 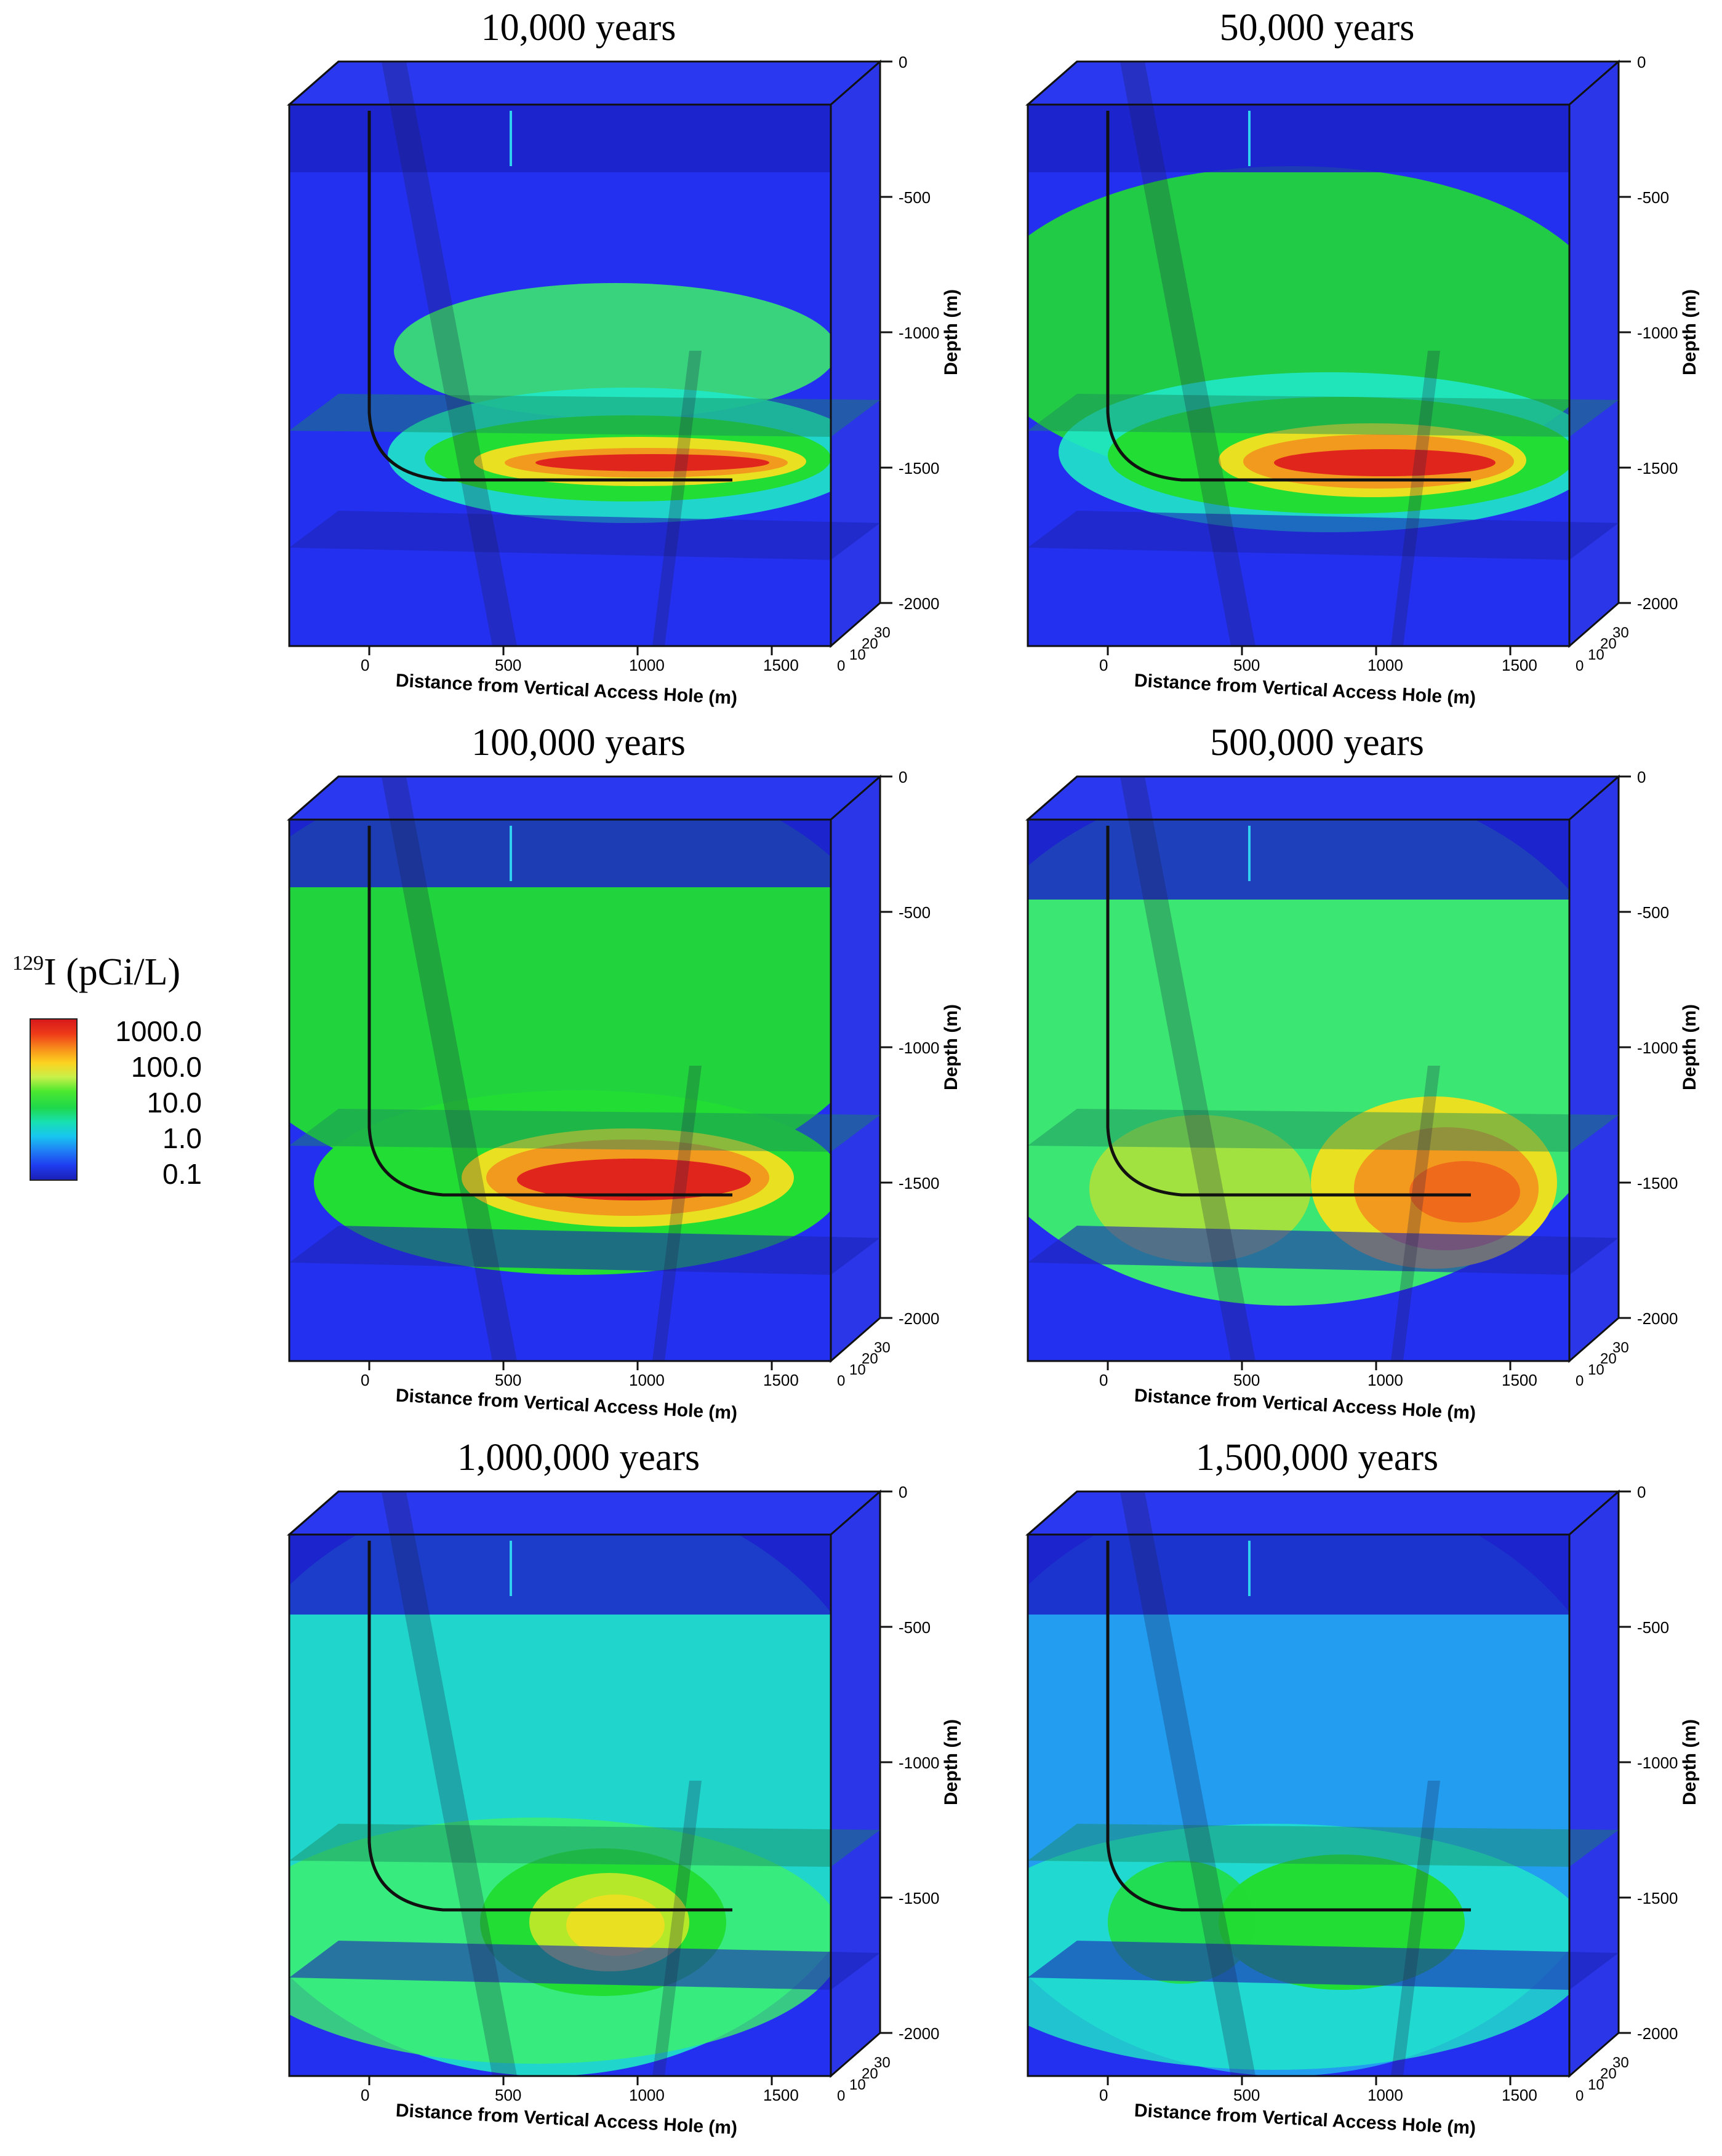 What do you see at coordinates (1317, 28) in the screenshot?
I see `panel-title: 50,000 years` at bounding box center [1317, 28].